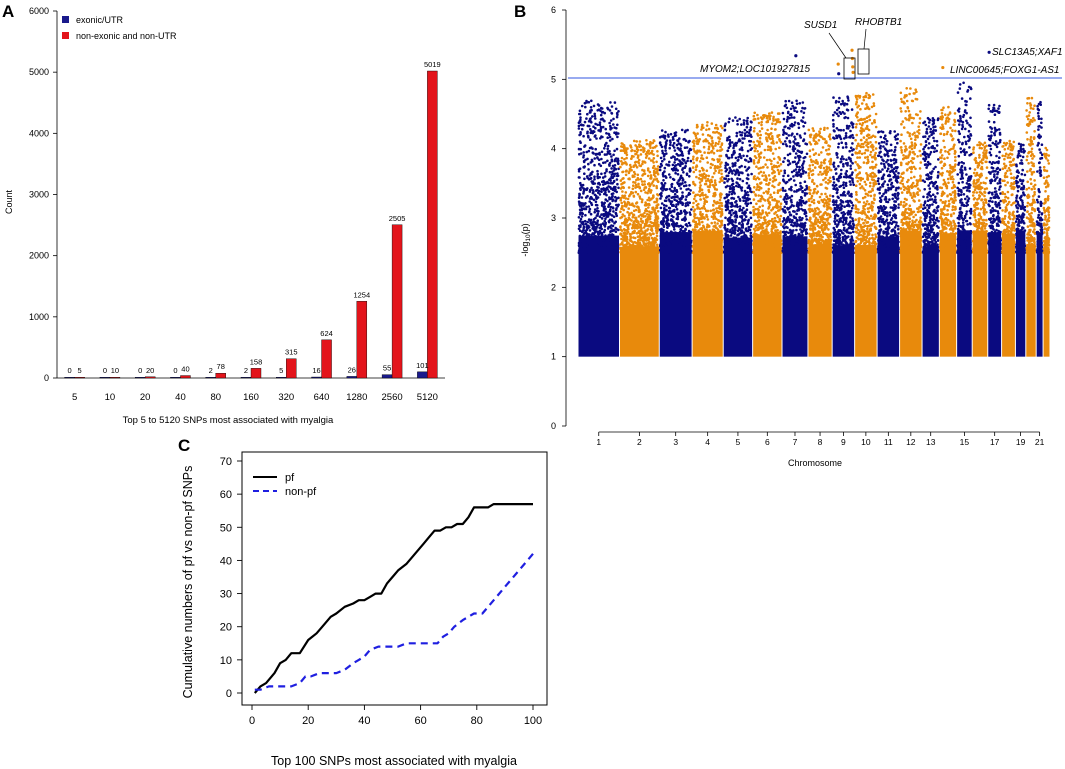  Describe the element at coordinates (397, 218) in the screenshot. I see `data-label-nonexonic-2560: 2505` at that location.